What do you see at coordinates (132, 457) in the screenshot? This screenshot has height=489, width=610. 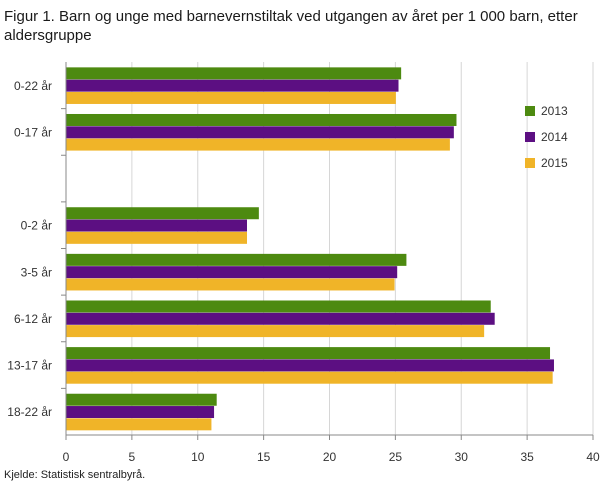 I see `x-tick-label: 5` at bounding box center [132, 457].